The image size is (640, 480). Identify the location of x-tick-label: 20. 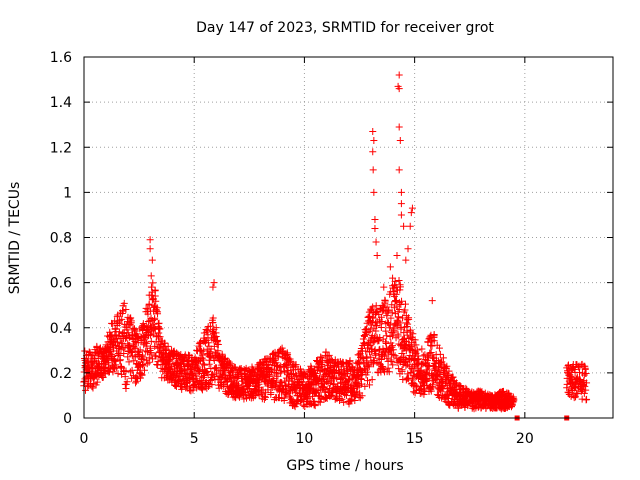
(525, 439).